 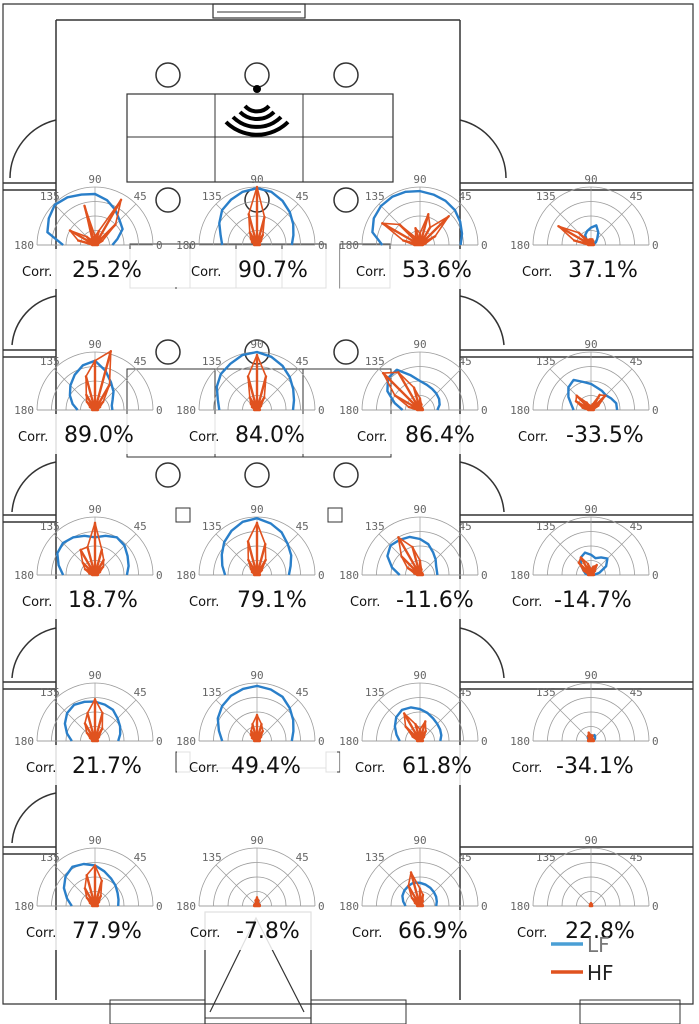 I want to click on polar-plot-16: 180 135 90 45 0 Corr. -34.1%, so click(x=590, y=727).